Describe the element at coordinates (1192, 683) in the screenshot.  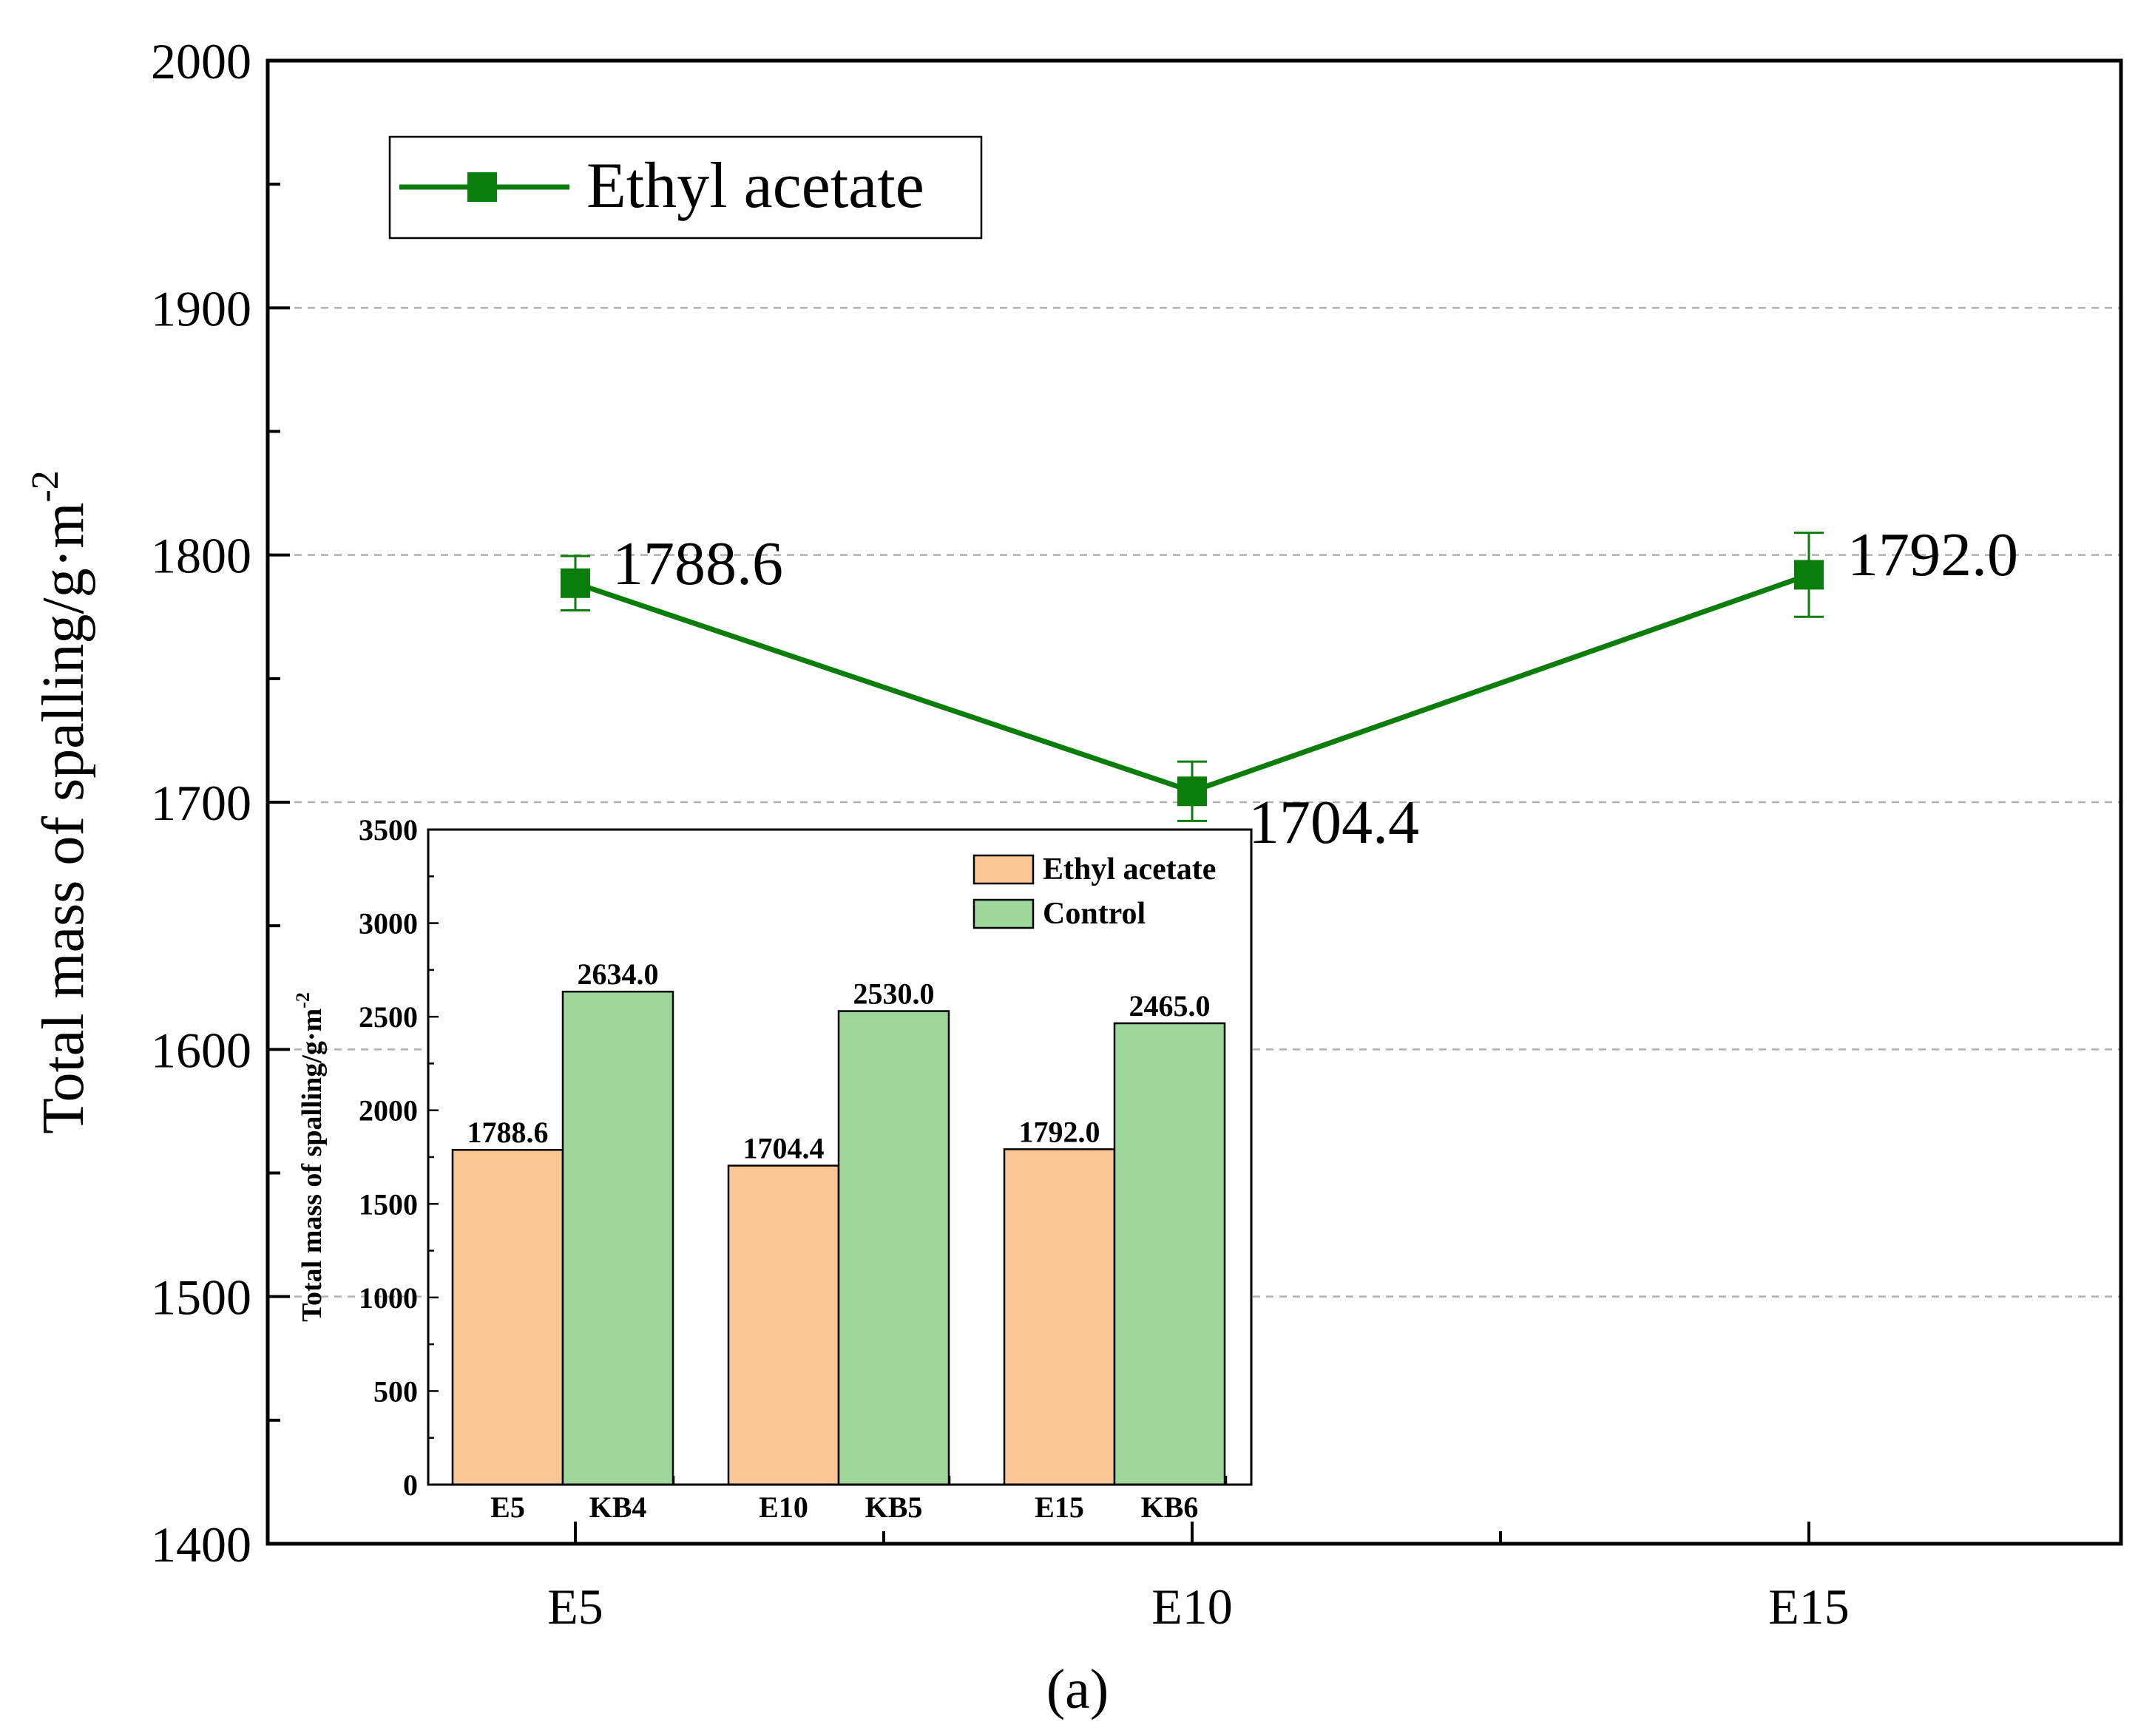
I see `series-line-ethyl-acetate` at that location.